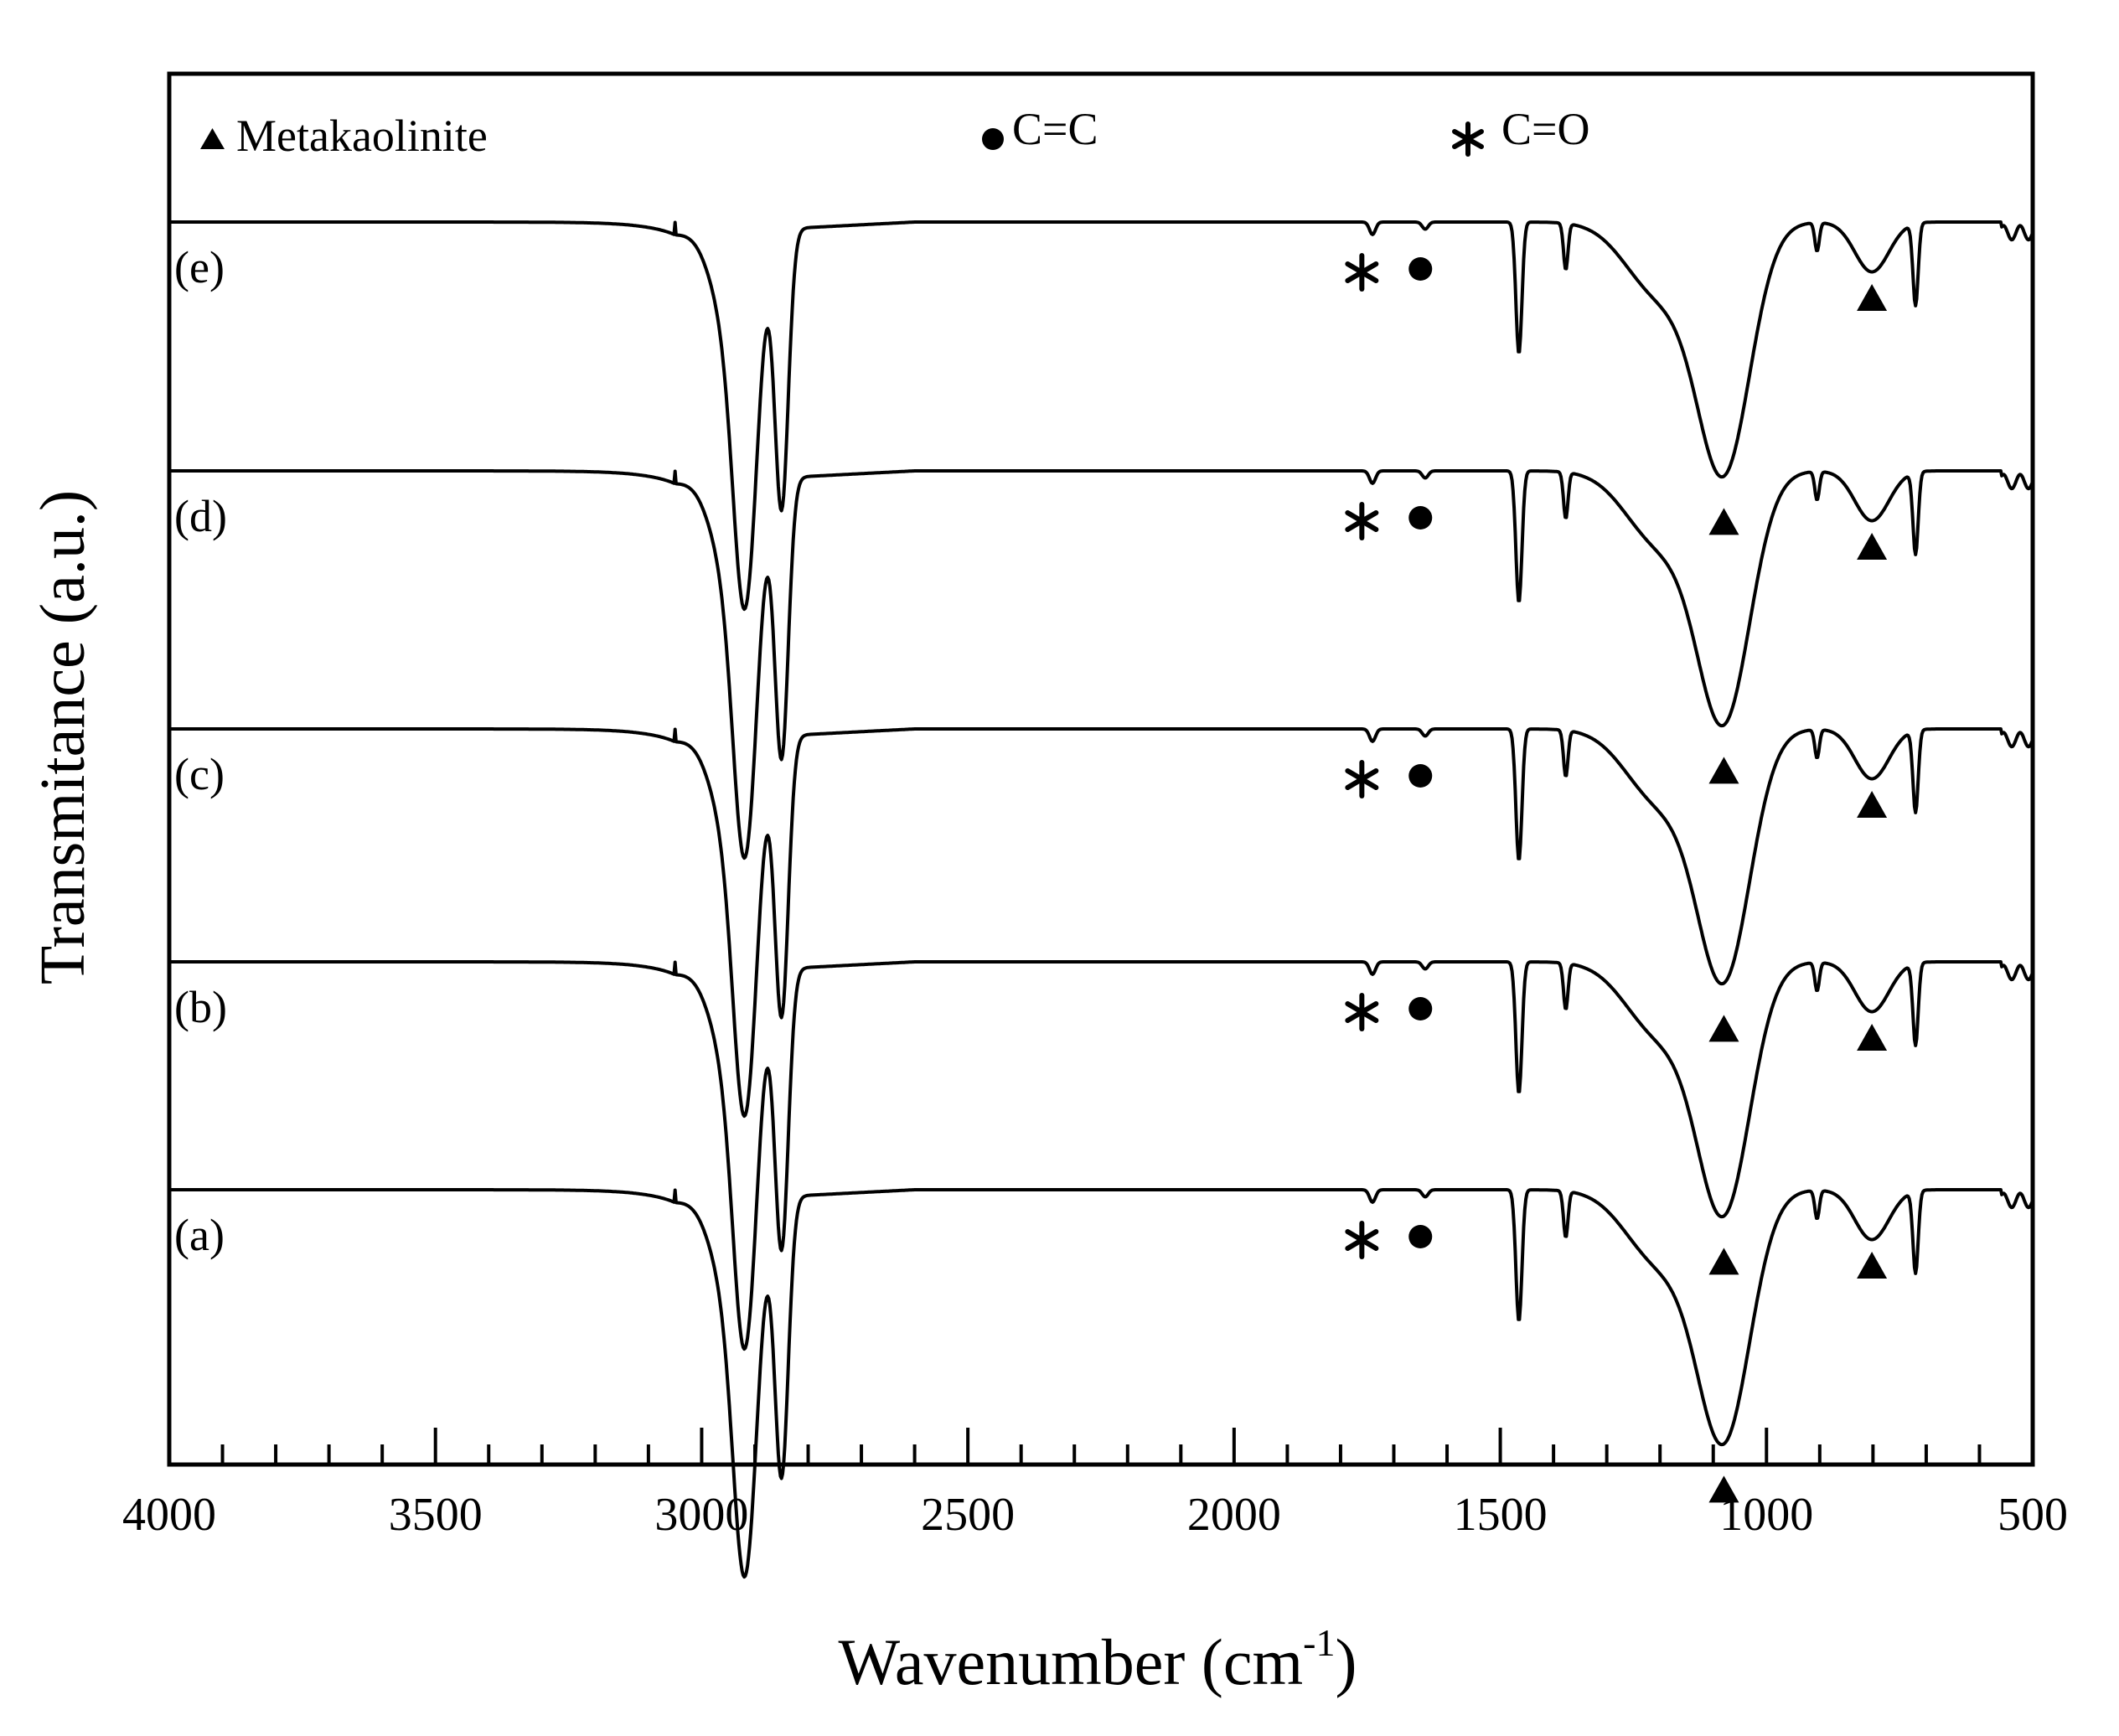 The height and width of the screenshot is (1736, 2119). What do you see at coordinates (993, 139) in the screenshot?
I see `legend-circle-icon` at bounding box center [993, 139].